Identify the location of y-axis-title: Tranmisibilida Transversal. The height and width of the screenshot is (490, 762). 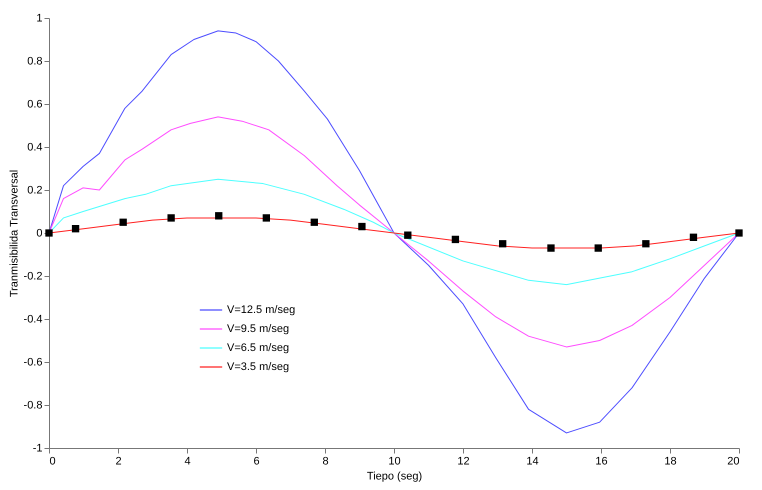
(14, 234).